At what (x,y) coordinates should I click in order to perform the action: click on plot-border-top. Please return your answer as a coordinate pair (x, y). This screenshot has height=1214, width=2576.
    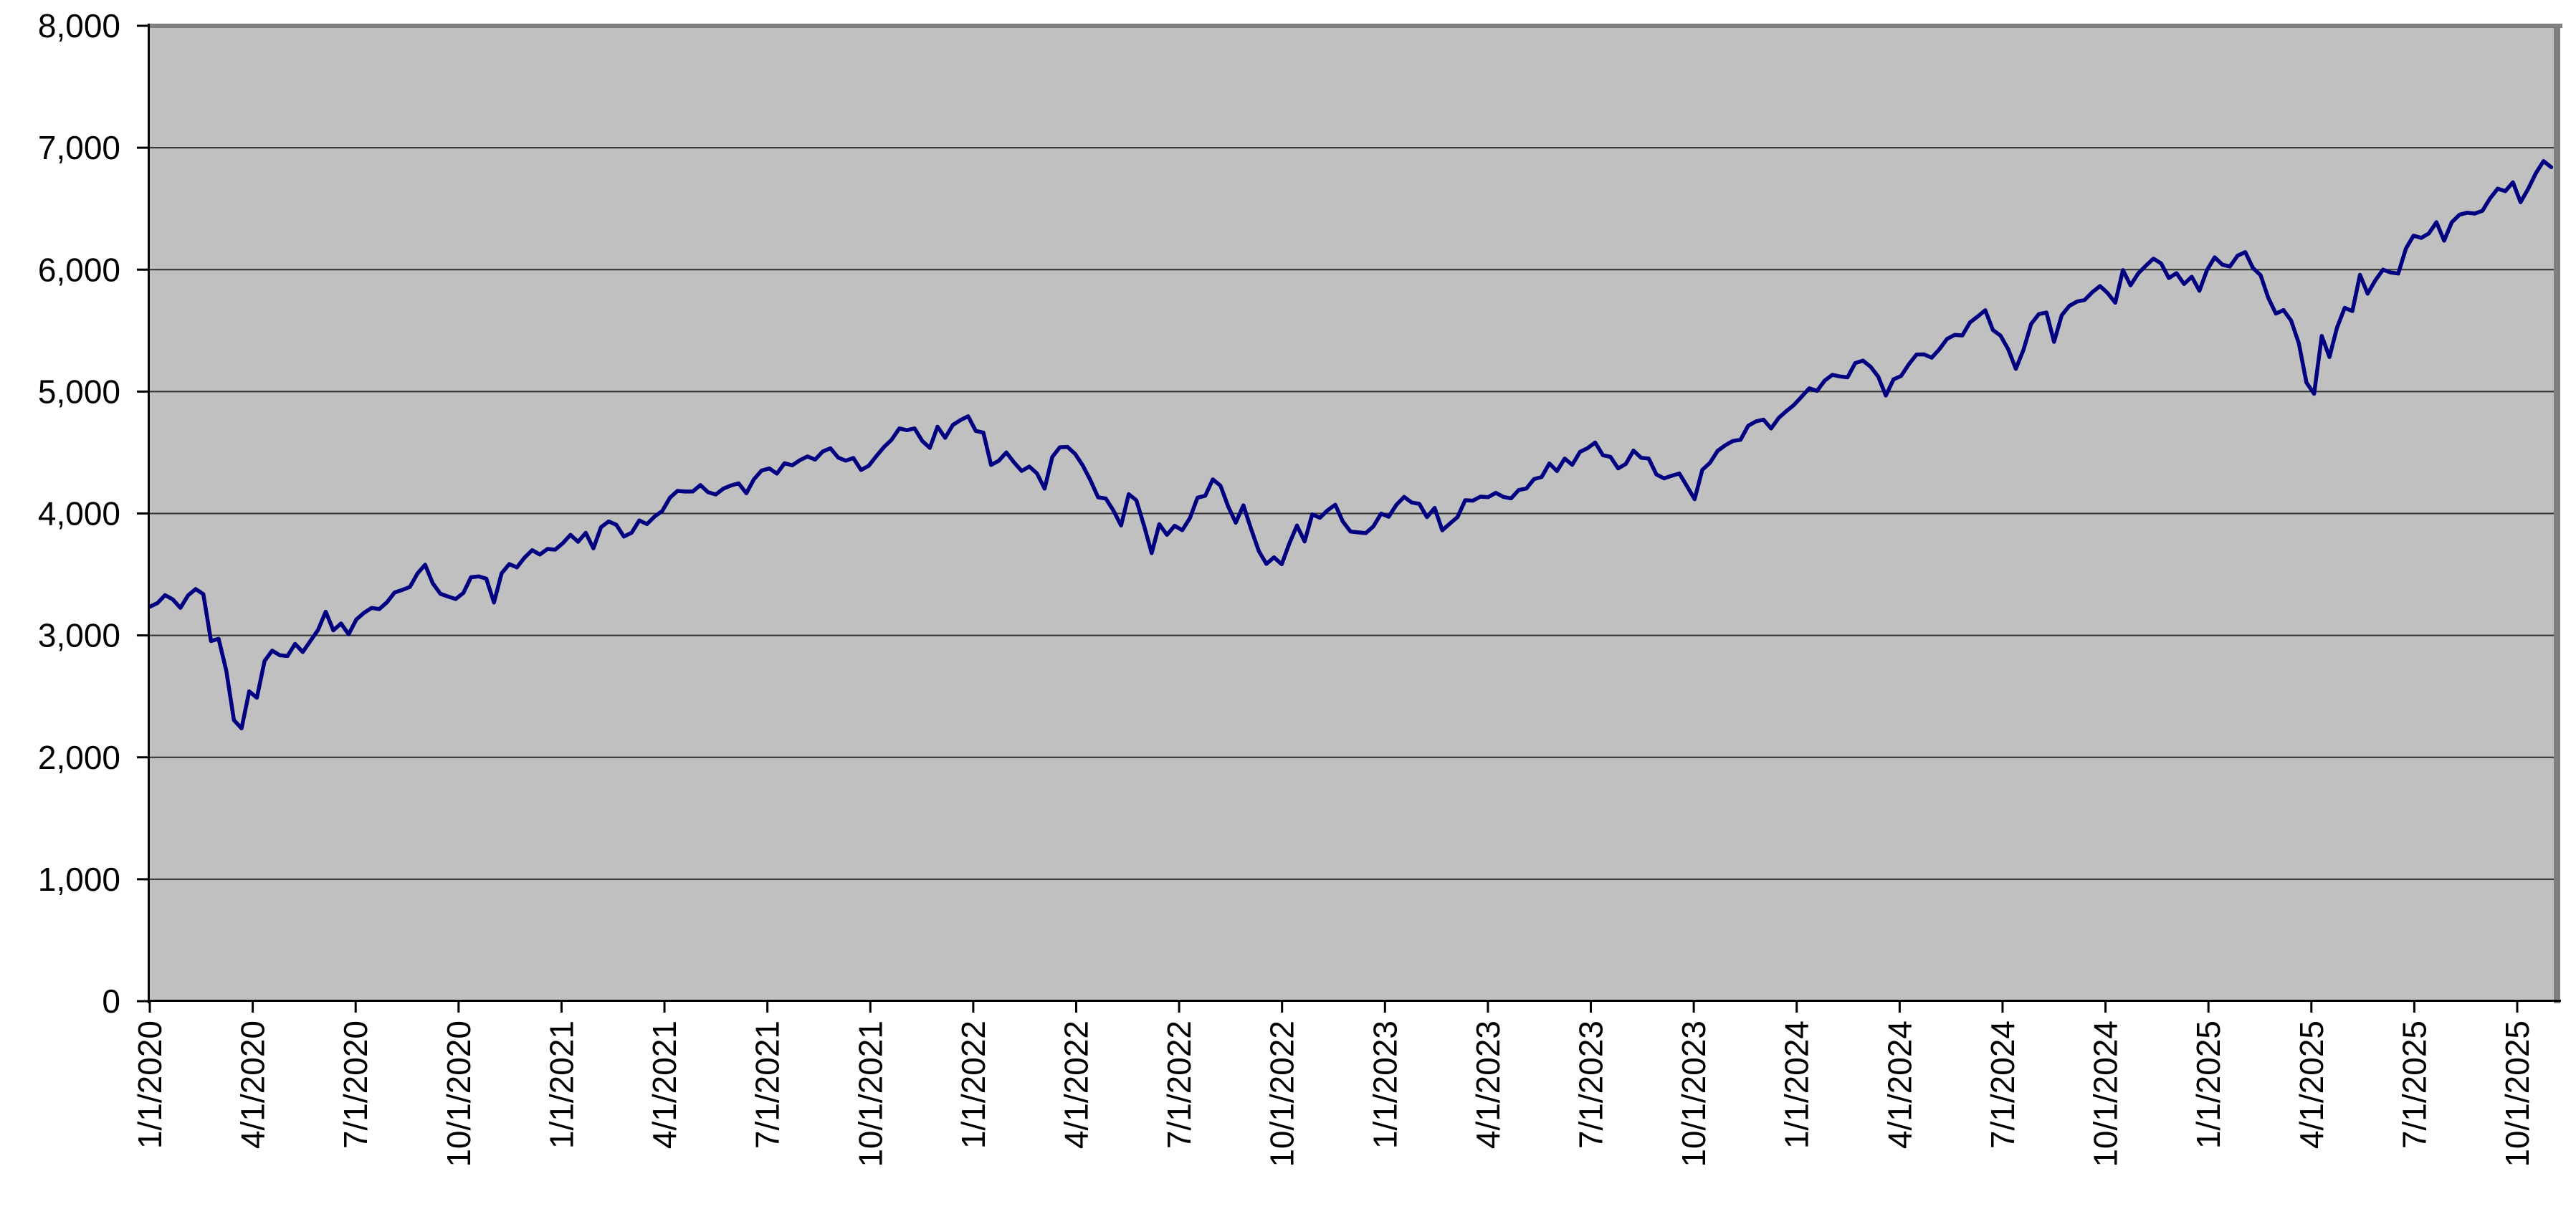
    Looking at the image, I should click on (1355, 26).